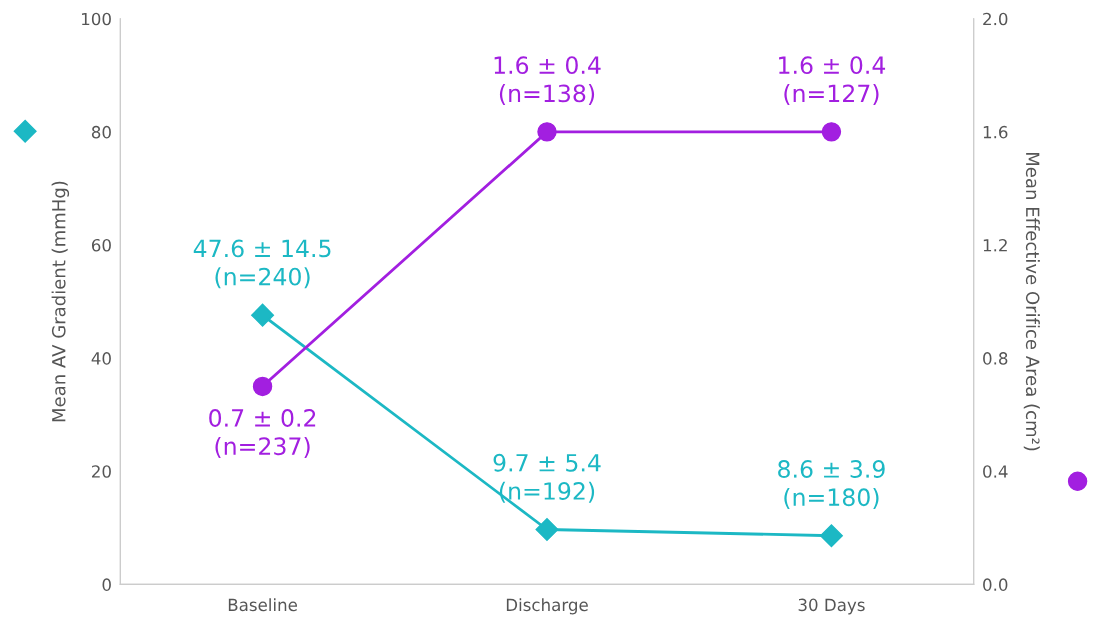 The image size is (1094, 625). Describe the element at coordinates (1031, 302) in the screenshot. I see `y2-axis-title: Mean Effective Orifice Area (cm²)` at that location.